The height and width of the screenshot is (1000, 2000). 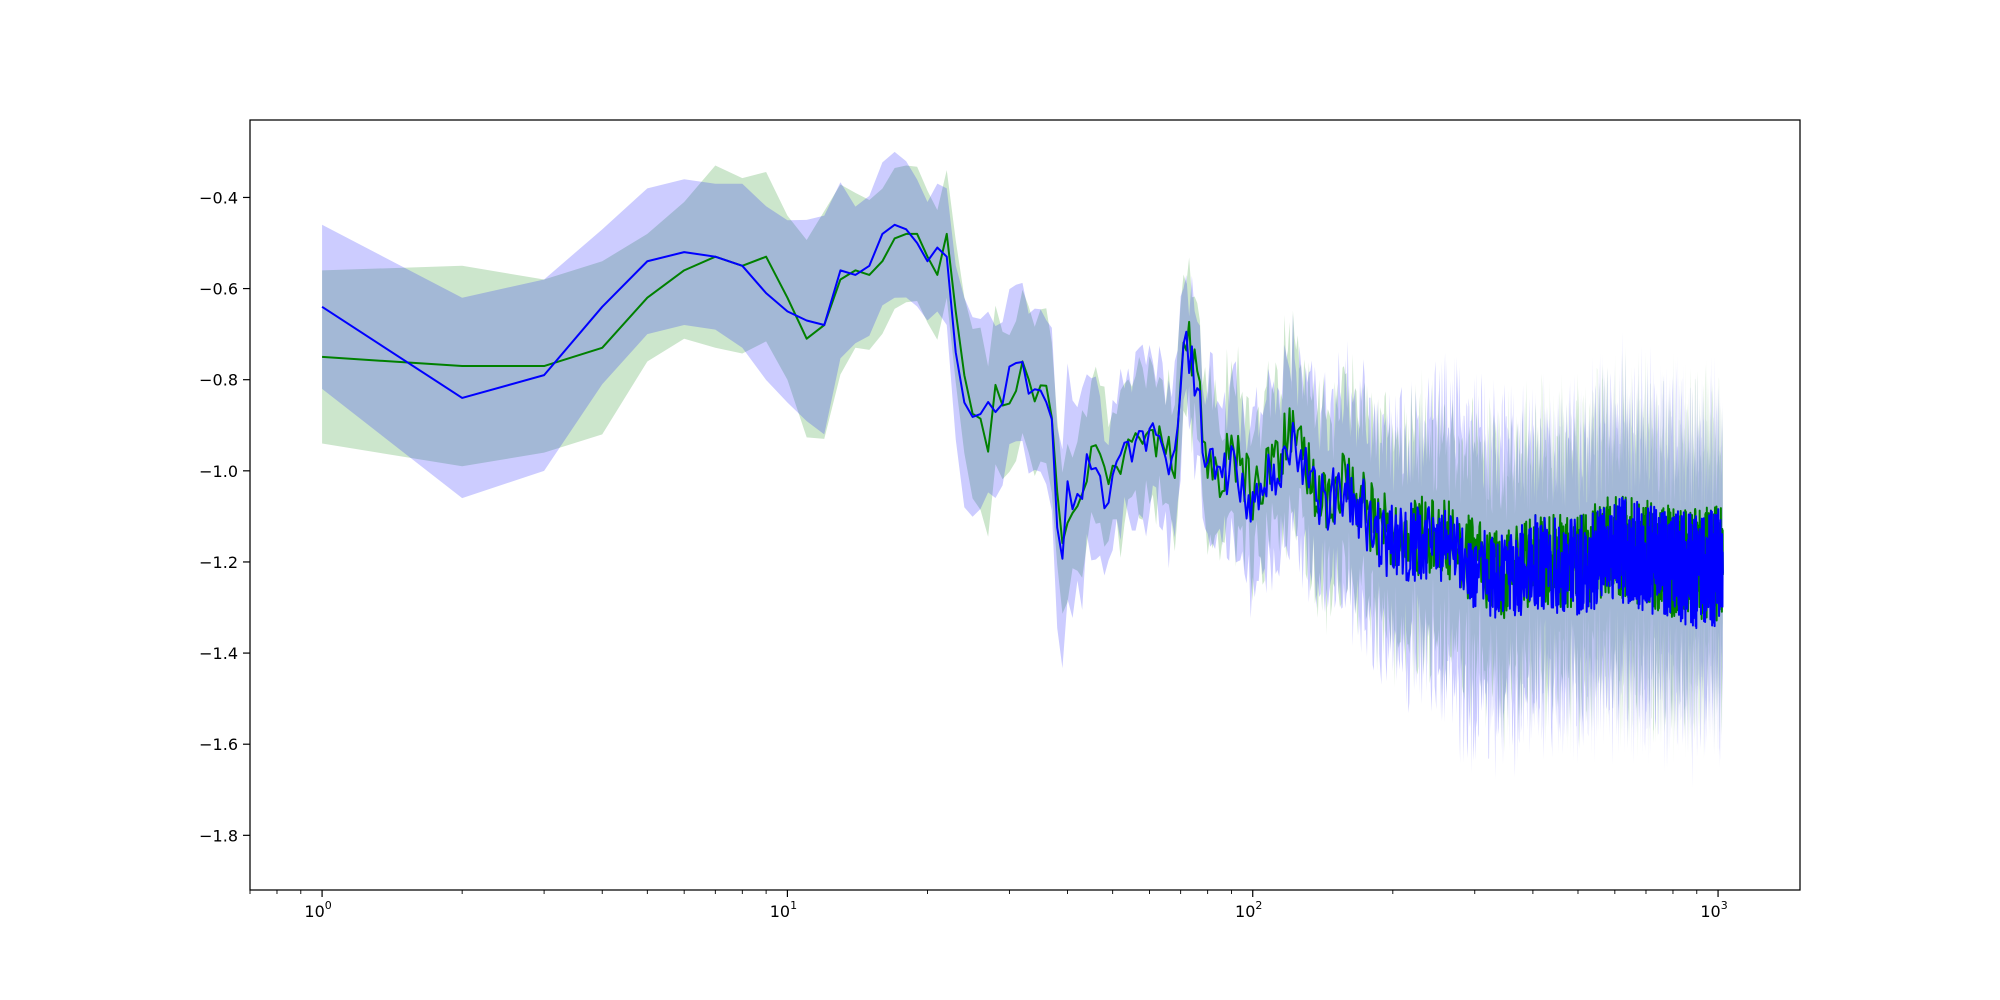 What do you see at coordinates (1713, 910) in the screenshot?
I see `x-tick-label: 10³` at bounding box center [1713, 910].